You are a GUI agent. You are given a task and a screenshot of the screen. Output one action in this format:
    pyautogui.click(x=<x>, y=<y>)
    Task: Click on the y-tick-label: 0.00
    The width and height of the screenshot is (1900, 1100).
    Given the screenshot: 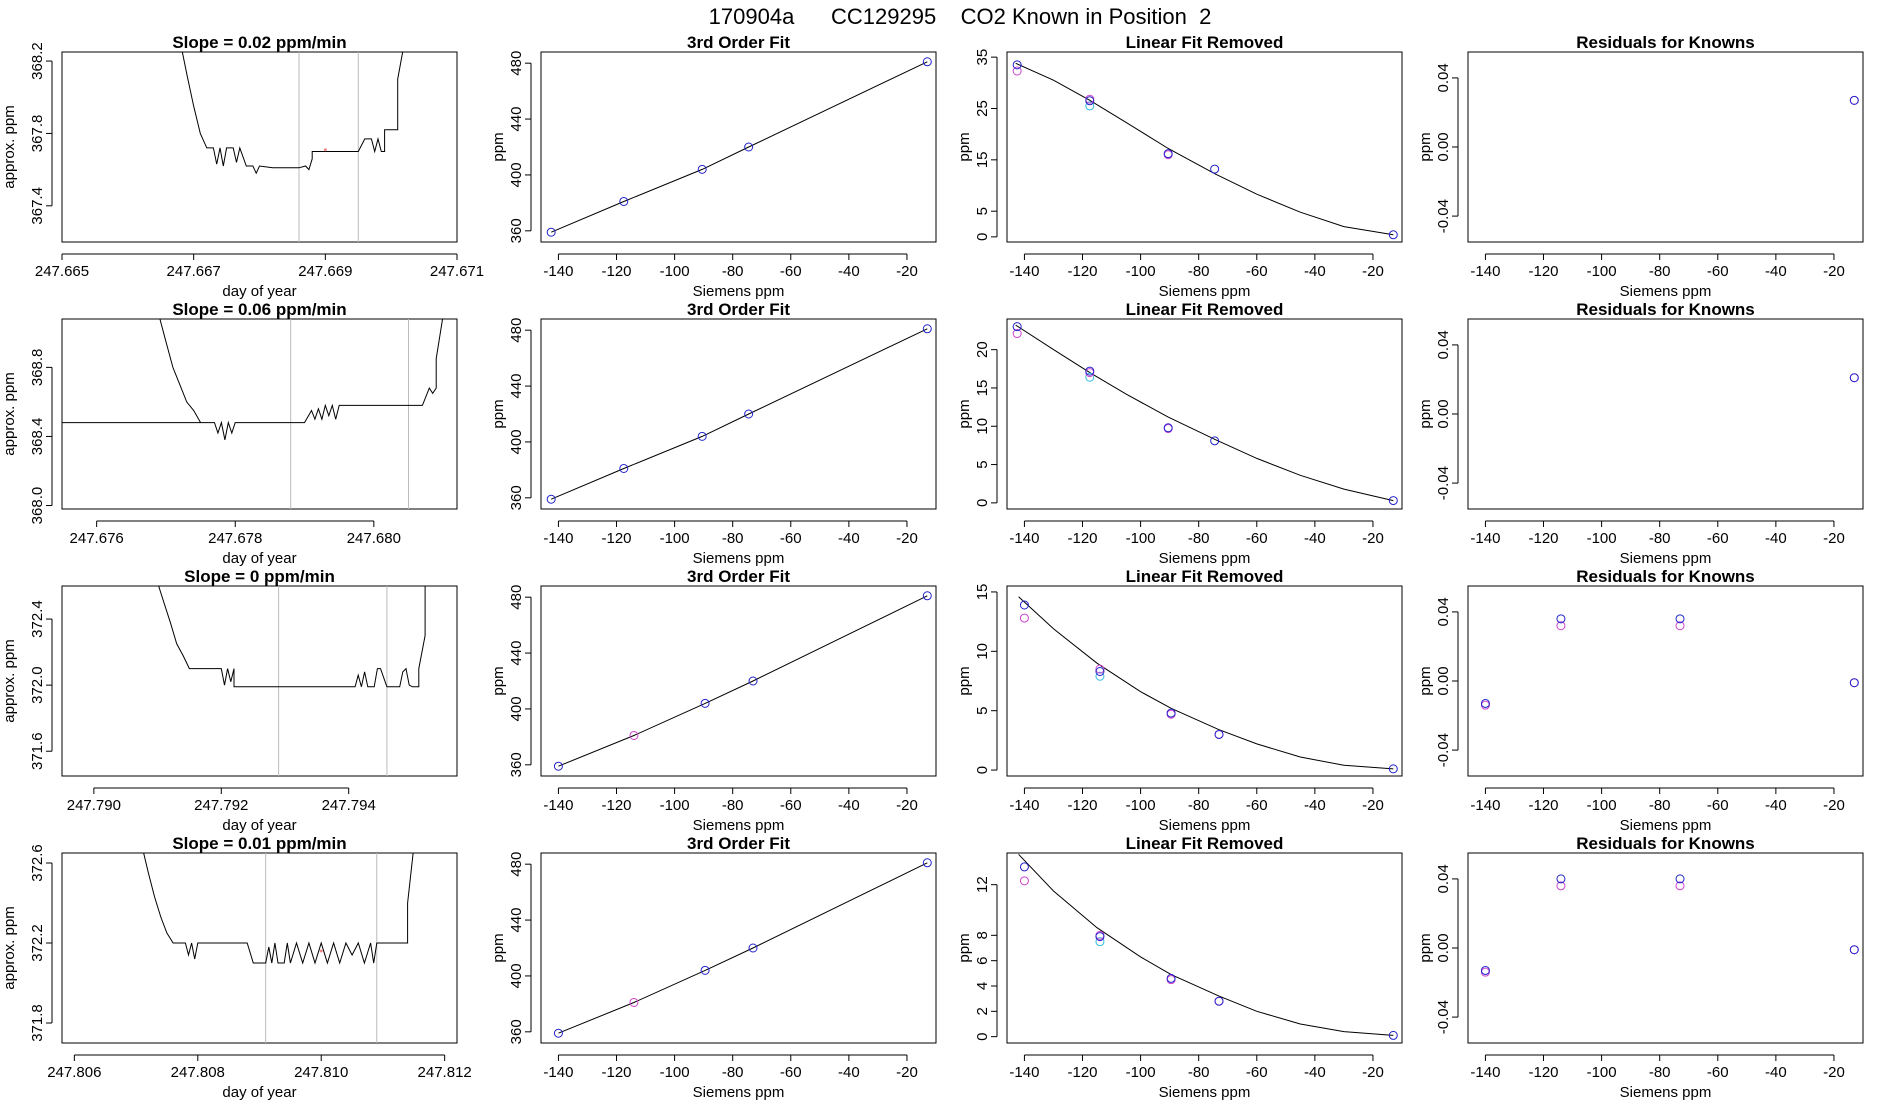 What is the action you would take?
    pyautogui.click(x=1443, y=947)
    